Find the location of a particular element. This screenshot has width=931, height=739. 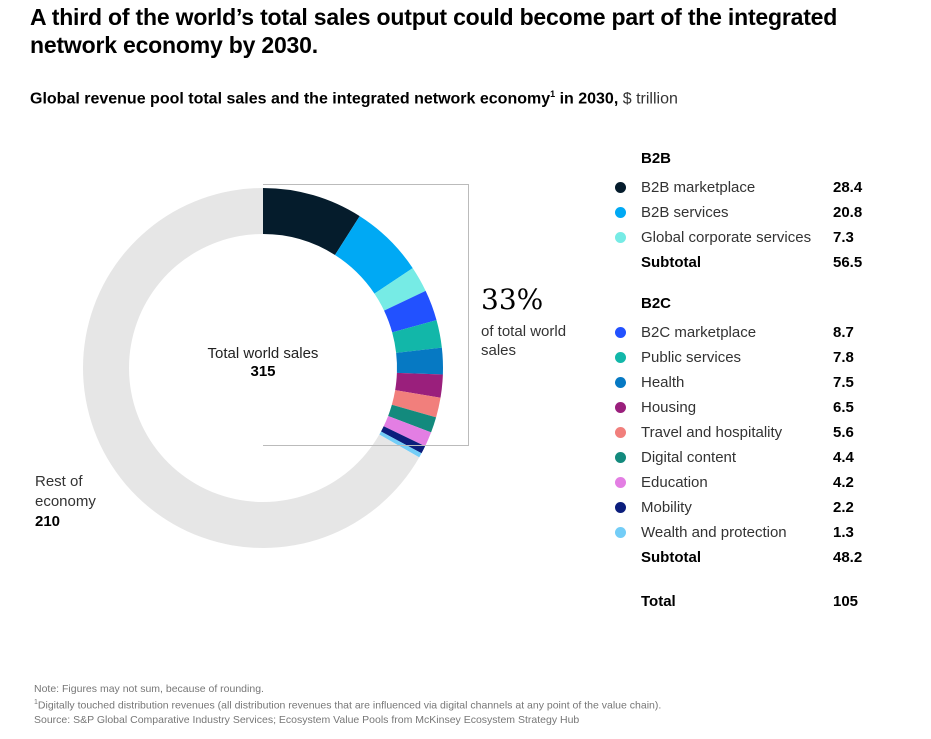

legend-item-label: Housing is located at coordinates (669, 407).